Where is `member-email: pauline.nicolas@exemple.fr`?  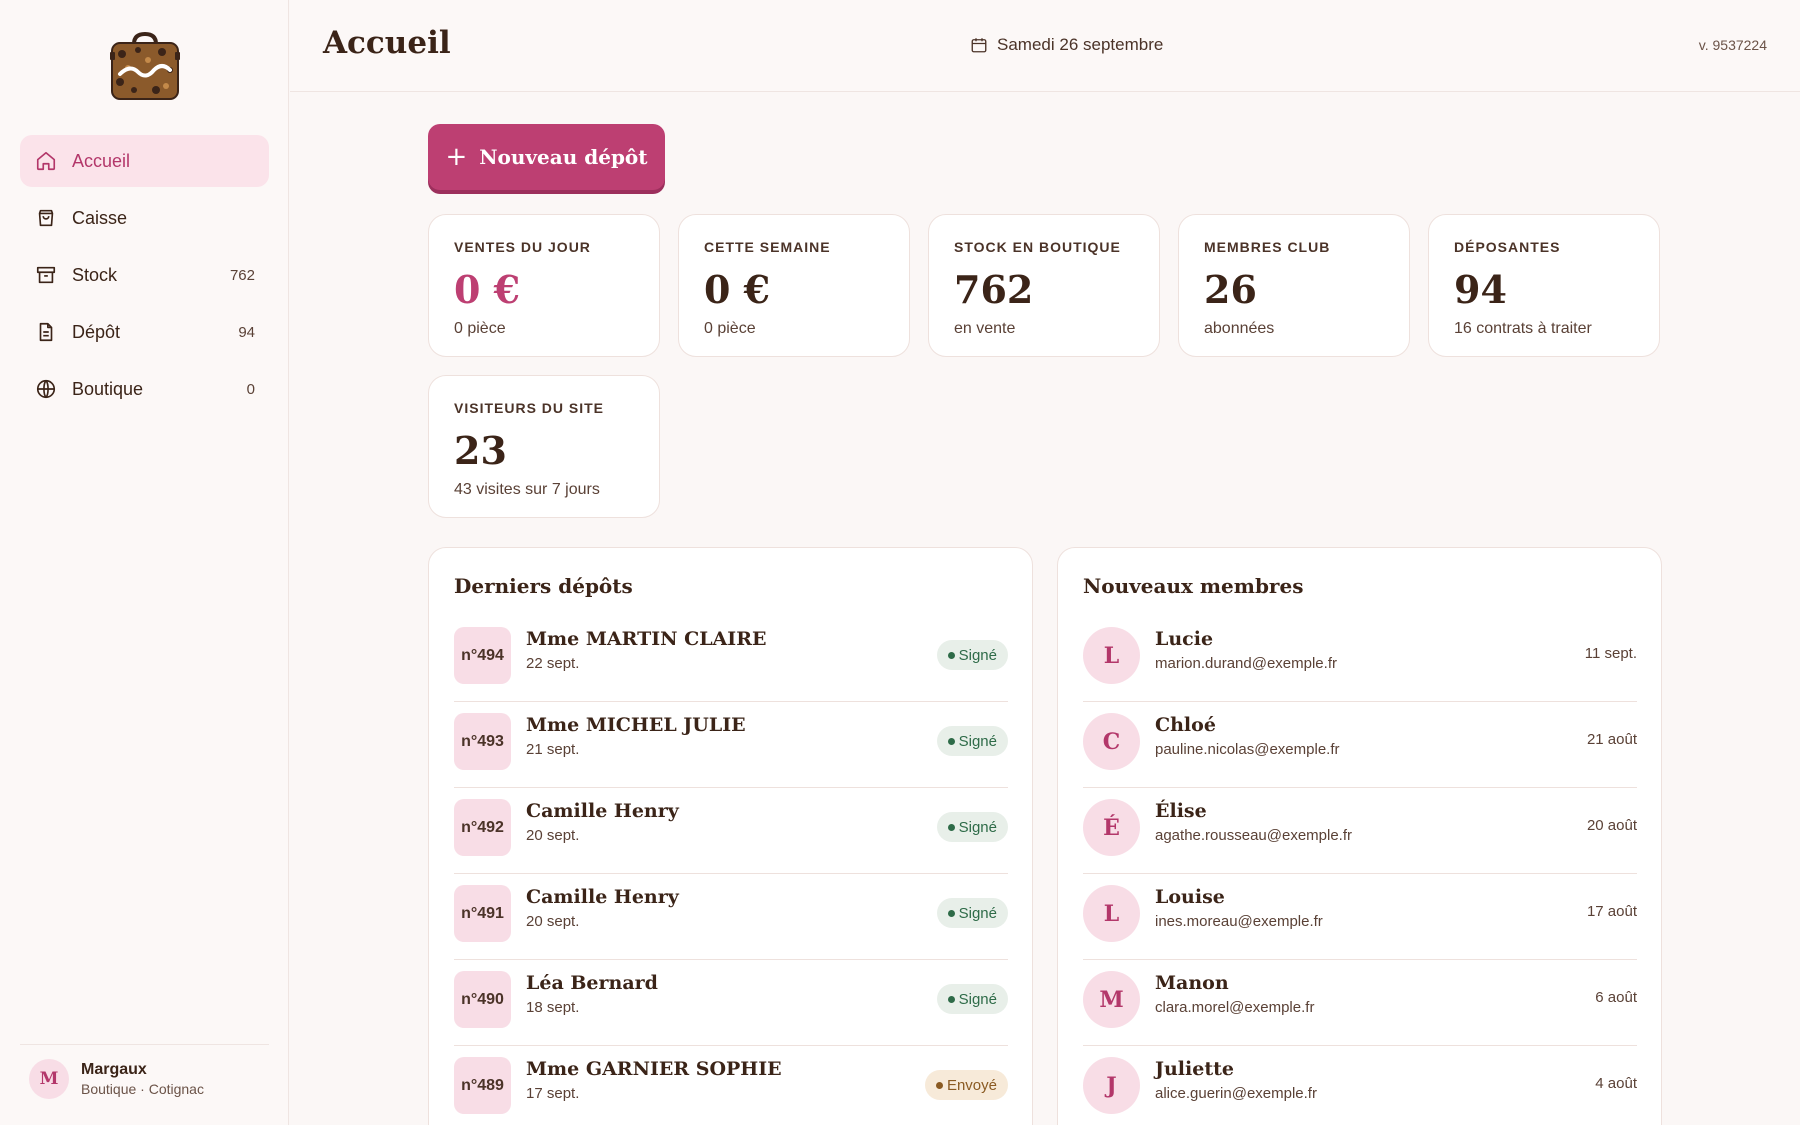
member-email: pauline.nicolas@exemple.fr is located at coordinates (1247, 749).